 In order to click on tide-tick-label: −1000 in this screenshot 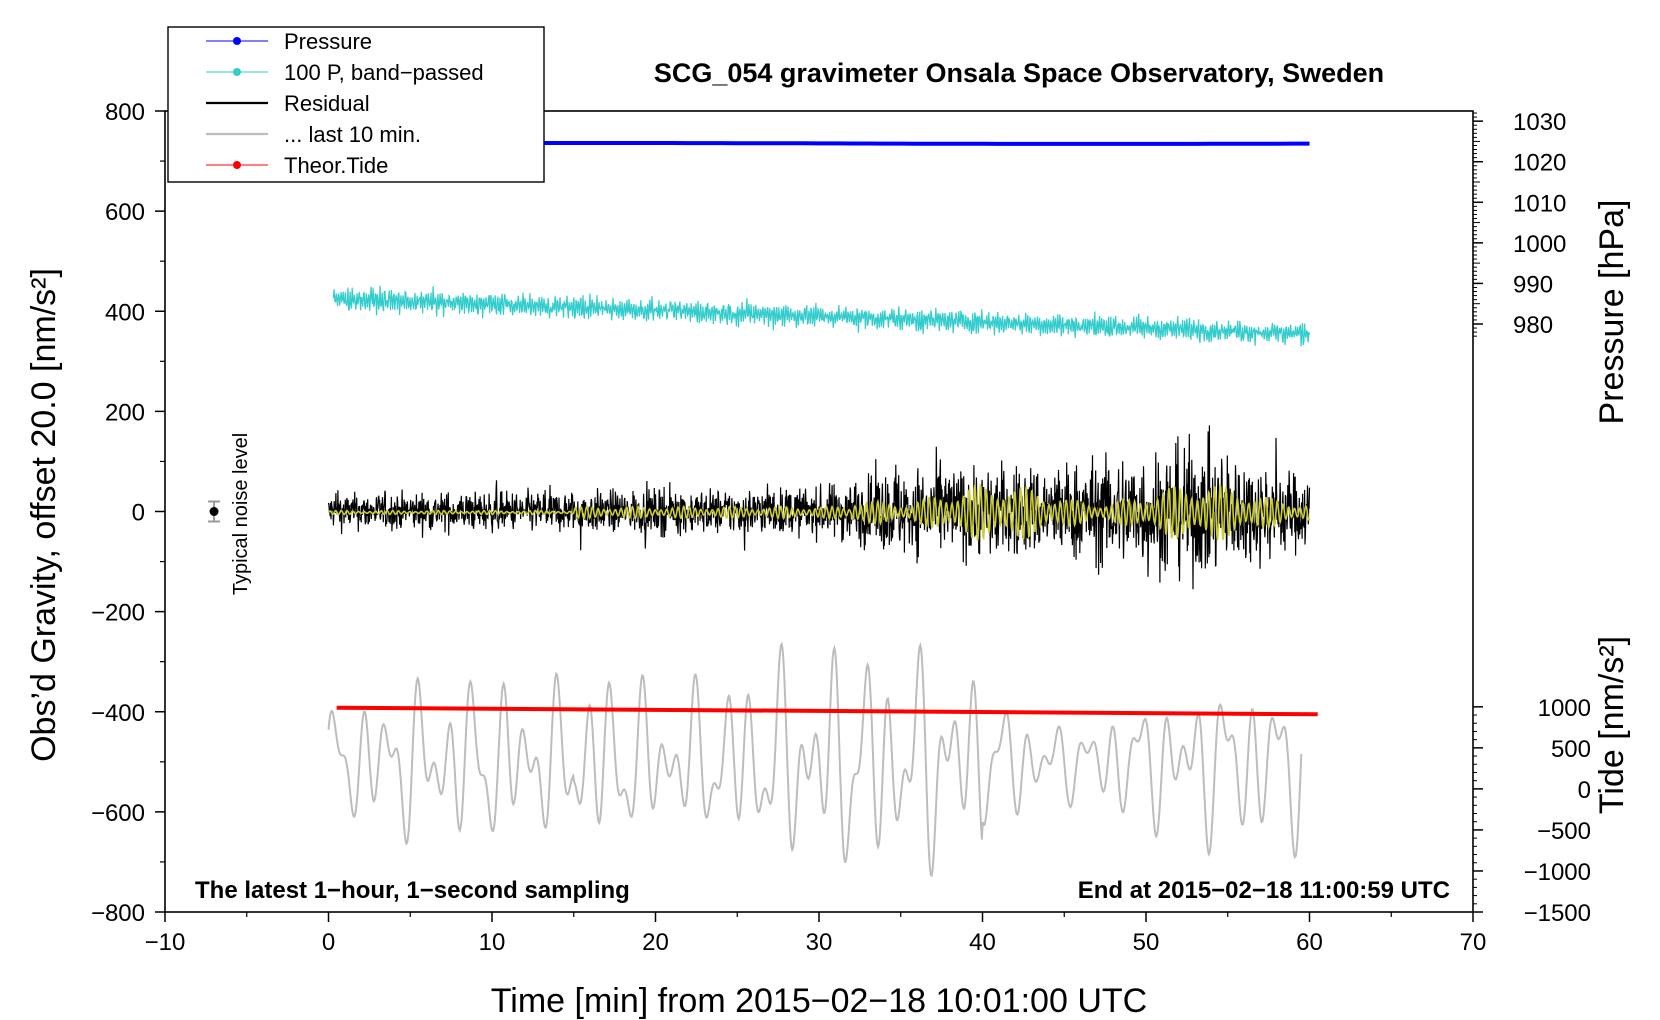, I will do `click(1557, 872)`.